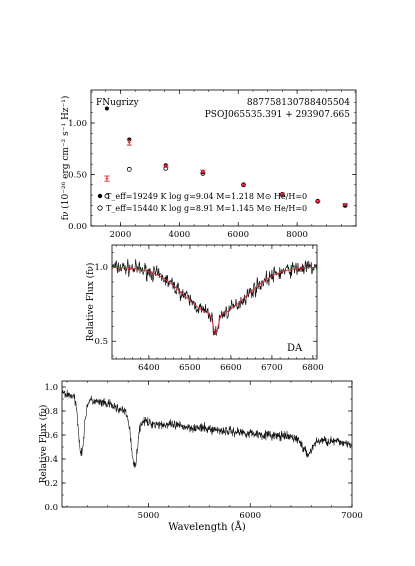 The height and width of the screenshot is (566, 415). What do you see at coordinates (149, 516) in the screenshot?
I see `x-tick-label: 5000` at bounding box center [149, 516].